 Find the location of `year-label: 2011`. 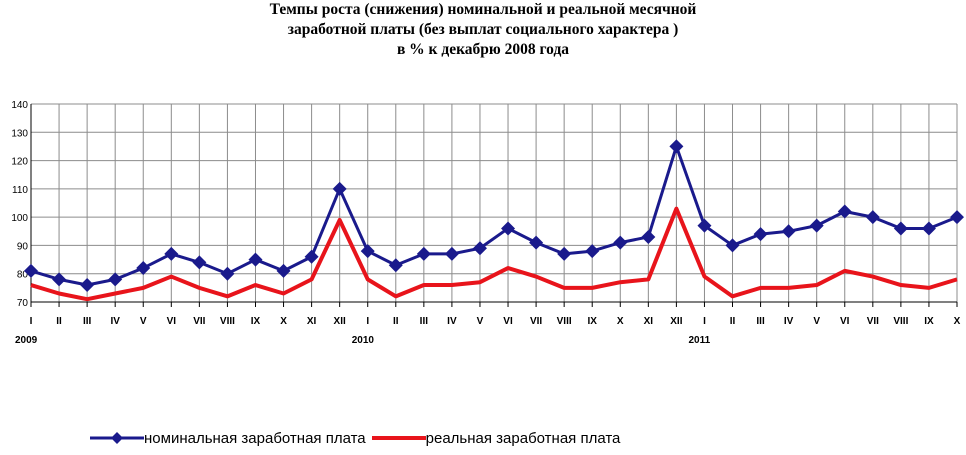

year-label: 2011 is located at coordinates (699, 340).